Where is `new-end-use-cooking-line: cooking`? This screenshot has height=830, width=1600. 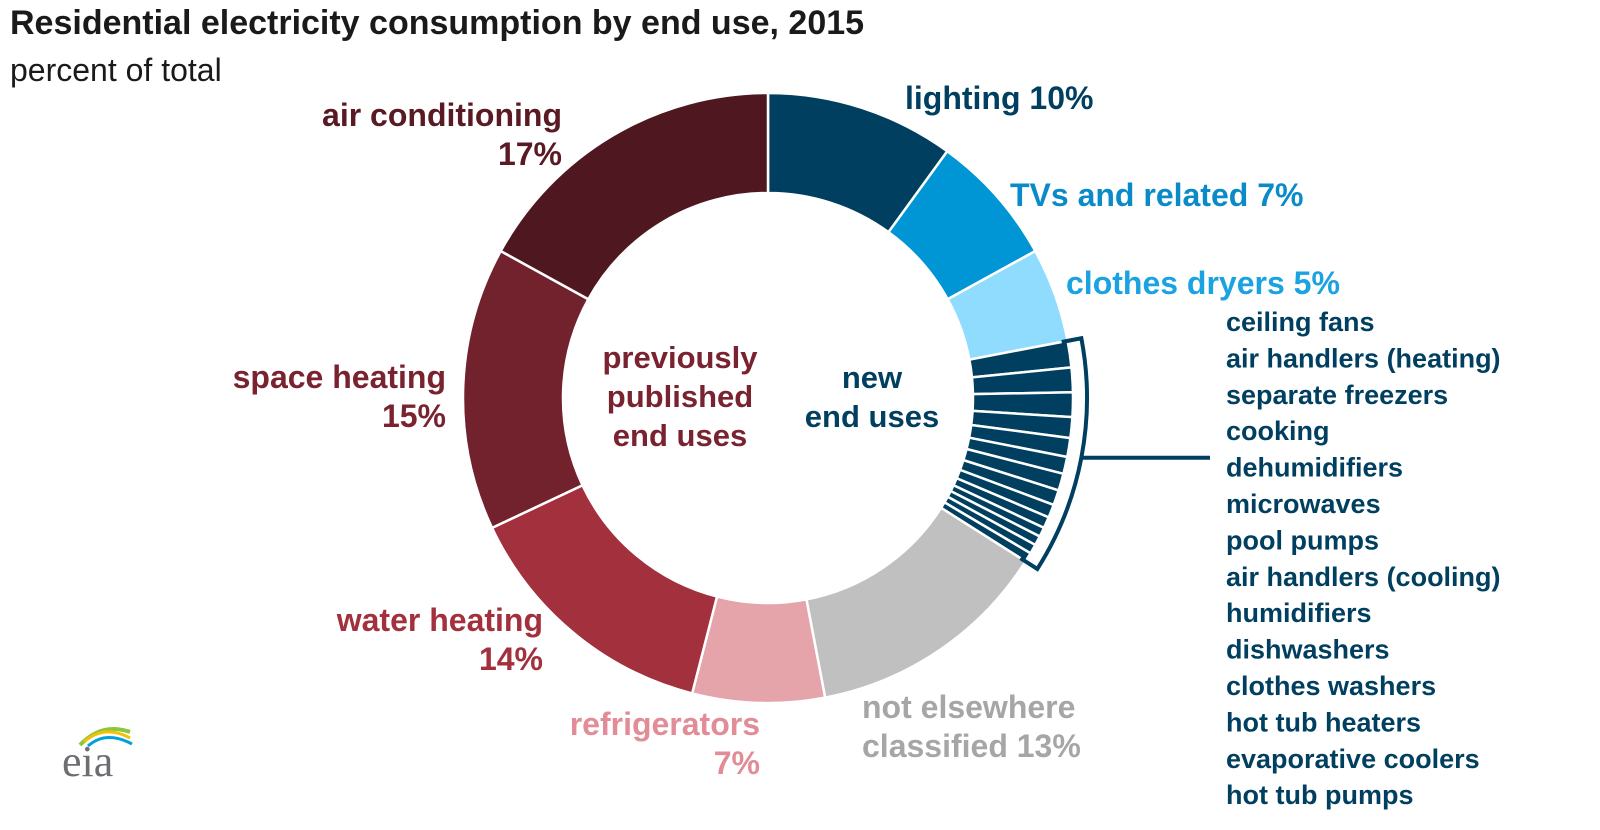 new-end-use-cooking-line: cooking is located at coordinates (1278, 431).